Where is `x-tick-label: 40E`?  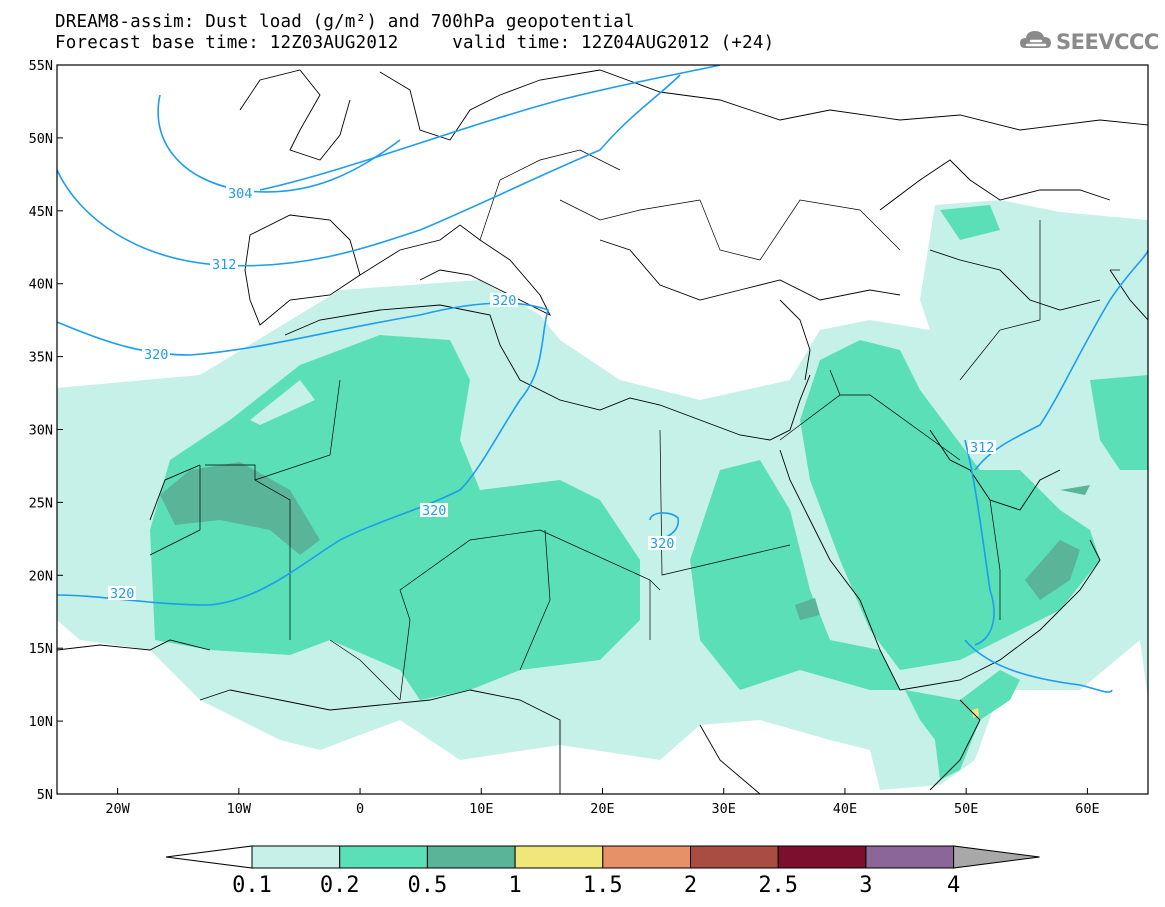
x-tick-label: 40E is located at coordinates (845, 809).